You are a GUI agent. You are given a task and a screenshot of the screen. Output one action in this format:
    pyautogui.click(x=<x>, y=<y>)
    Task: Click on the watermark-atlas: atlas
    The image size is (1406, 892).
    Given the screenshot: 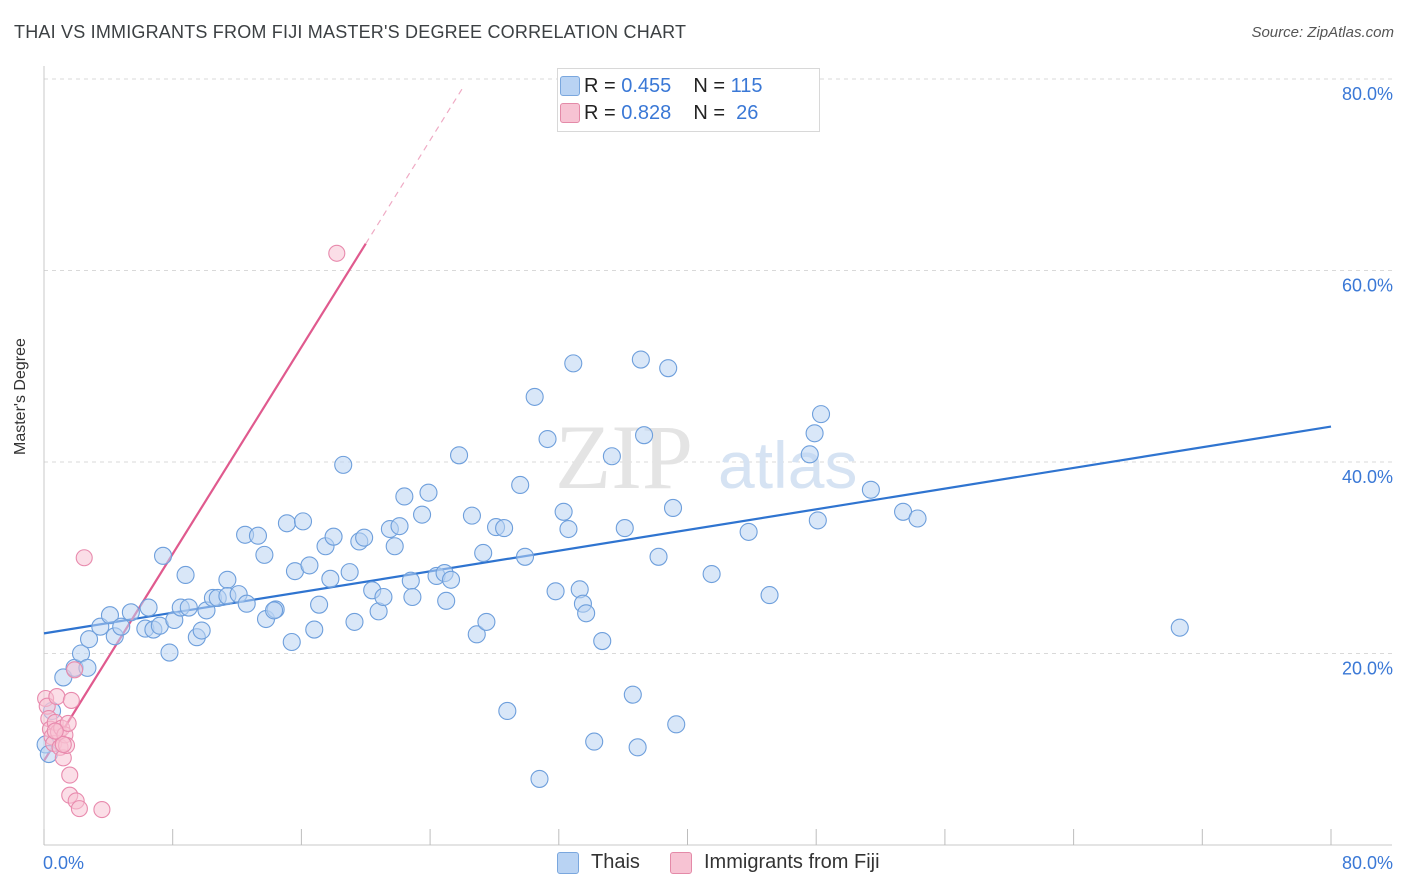 What is the action you would take?
    pyautogui.click(x=787, y=465)
    